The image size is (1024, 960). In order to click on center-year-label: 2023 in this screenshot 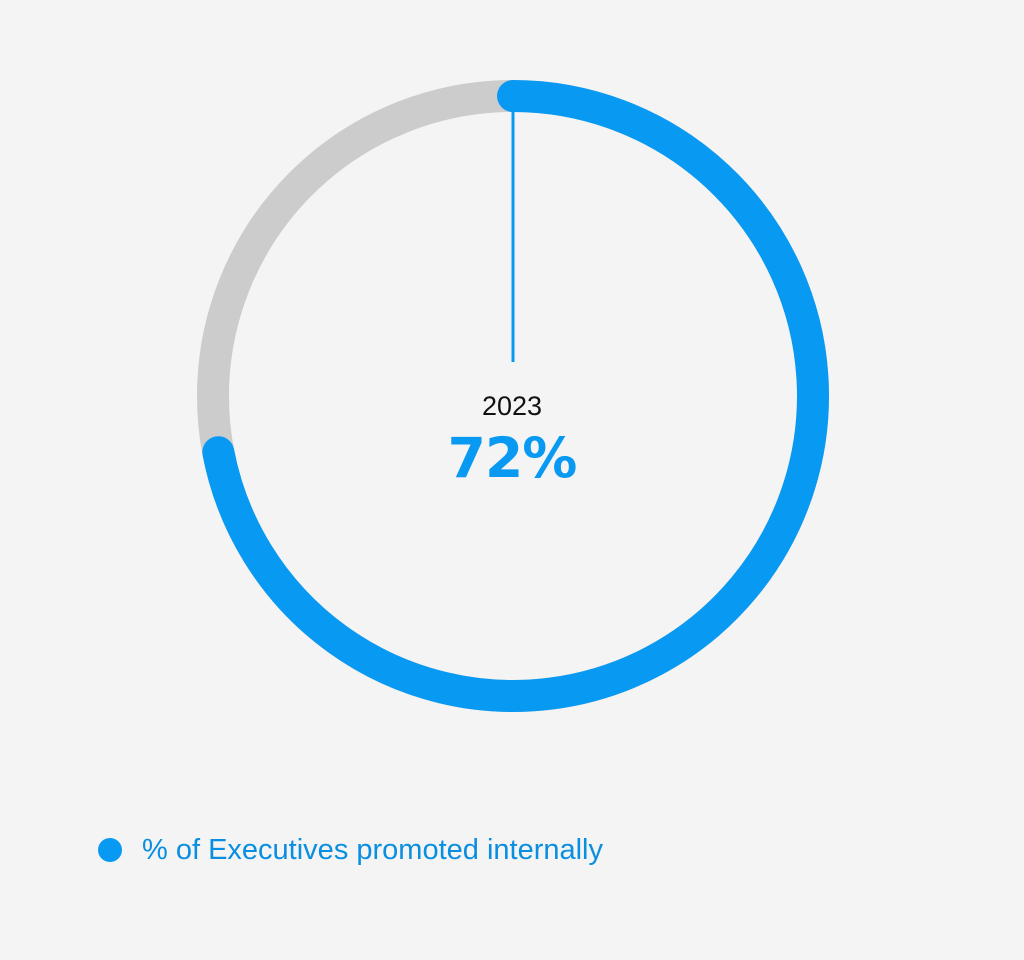, I will do `click(512, 406)`.